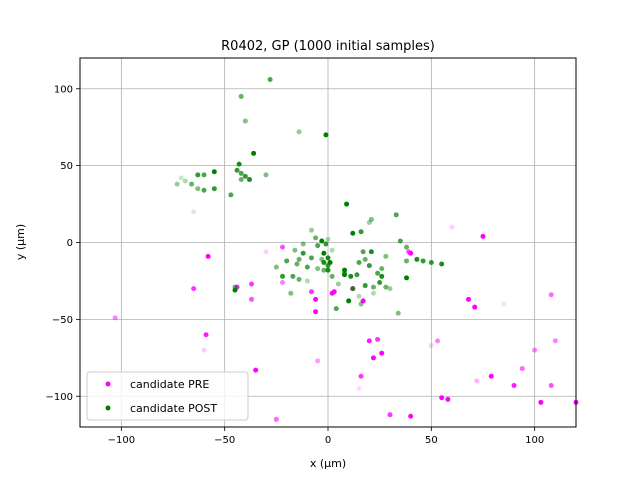 This screenshot has width=640, height=480. I want to click on y-tick-label: −50, so click(62, 320).